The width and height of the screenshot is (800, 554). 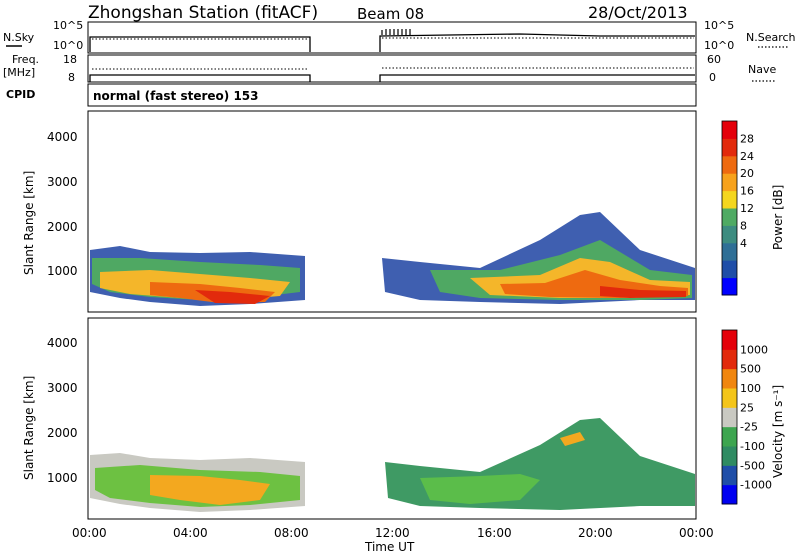 What do you see at coordinates (62, 137) in the screenshot?
I see `power-ytick-4000: 4000` at bounding box center [62, 137].